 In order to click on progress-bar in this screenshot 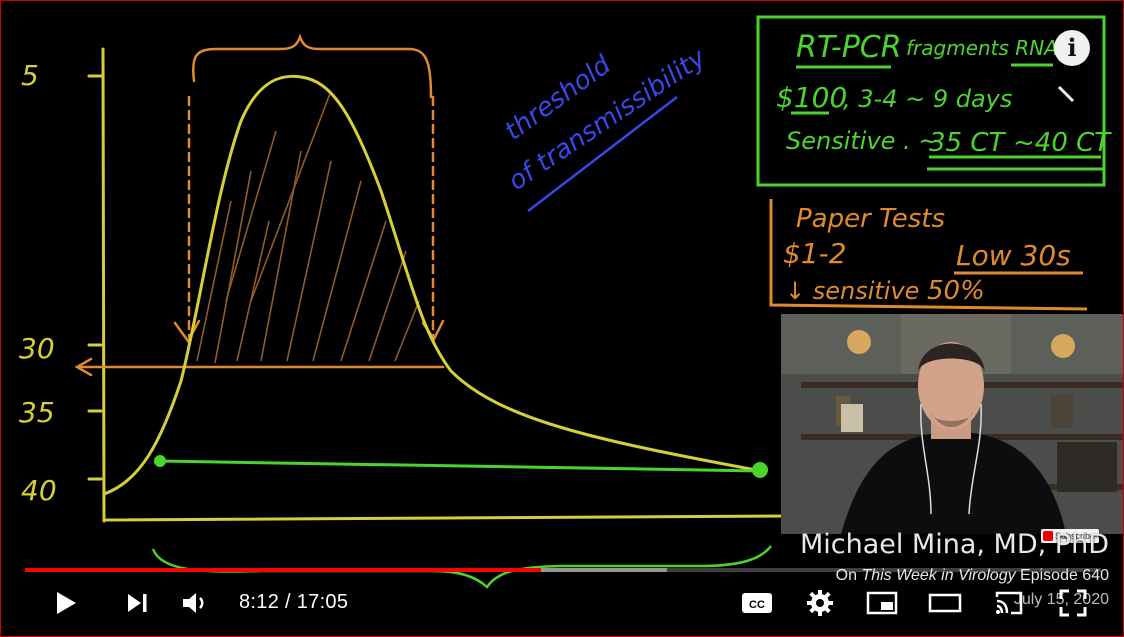, I will do `click(563, 570)`.